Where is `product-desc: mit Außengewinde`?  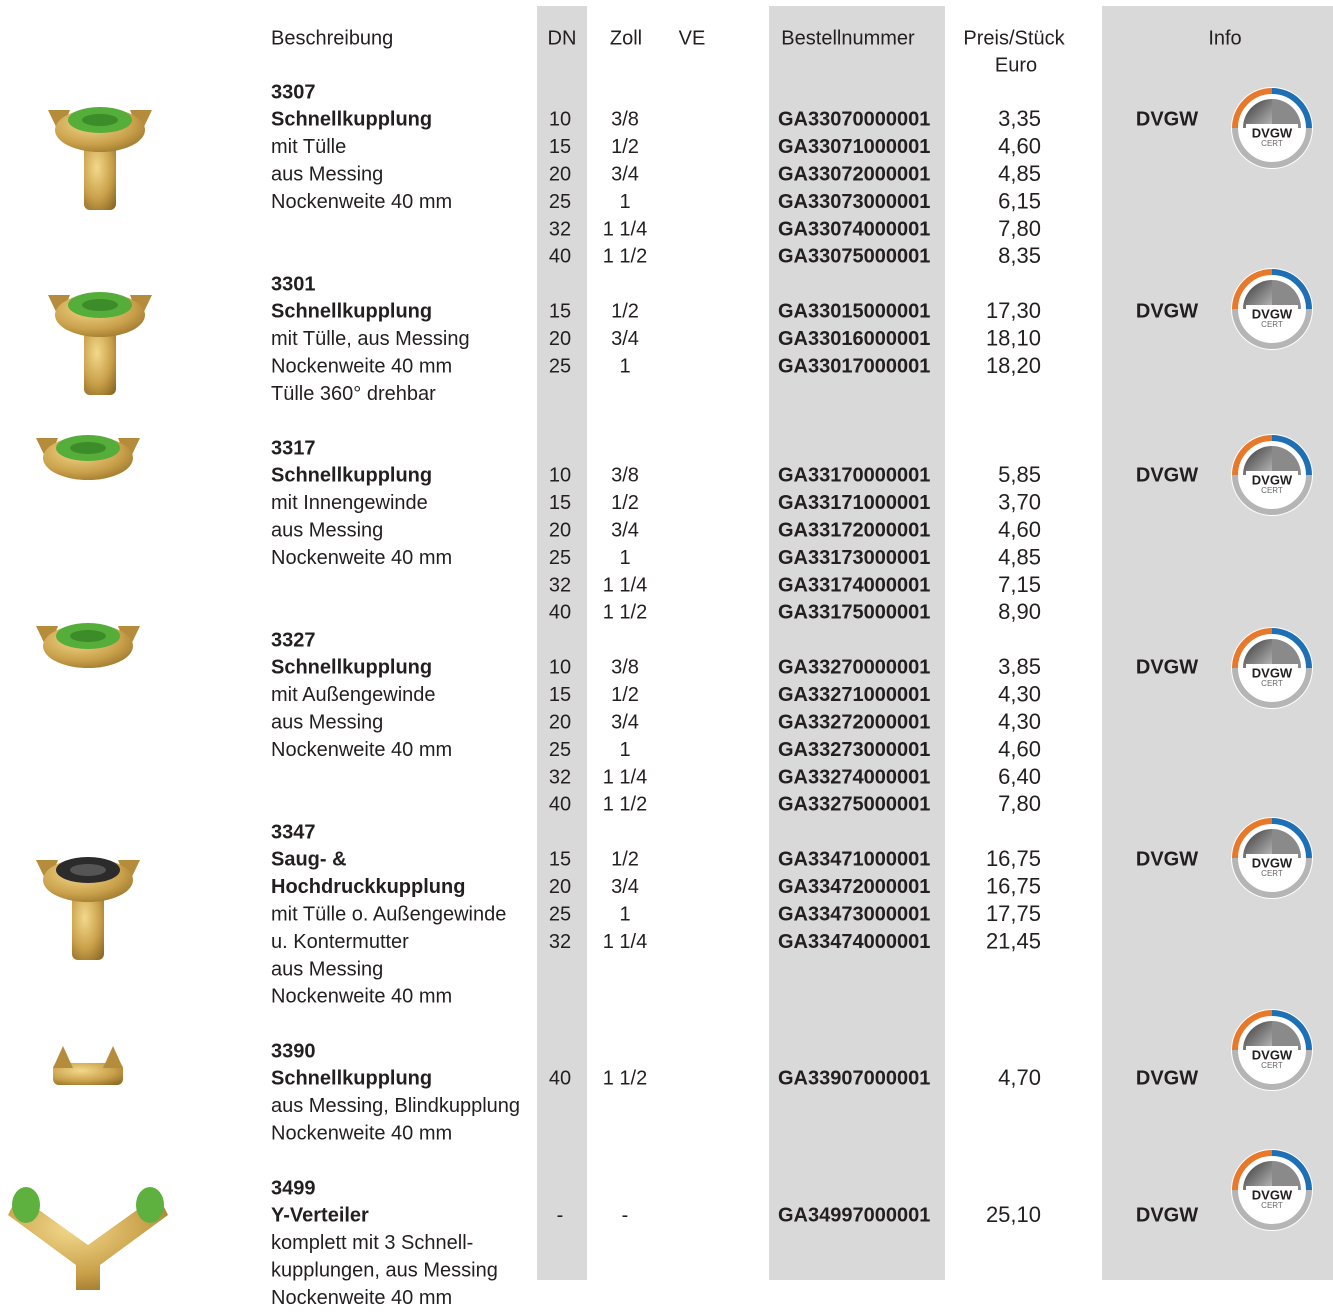 product-desc: mit Außengewinde is located at coordinates (353, 695).